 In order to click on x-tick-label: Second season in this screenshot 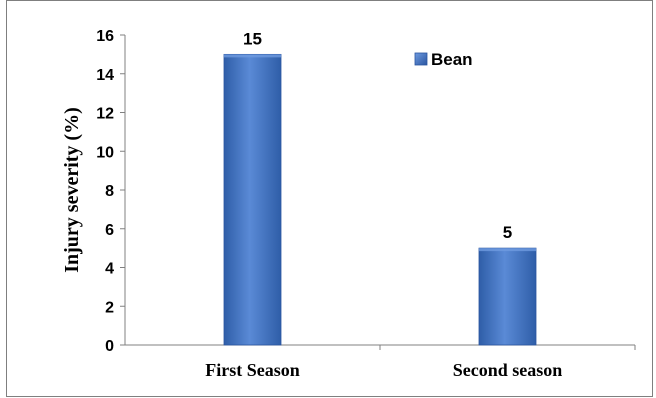, I will do `click(508, 370)`.